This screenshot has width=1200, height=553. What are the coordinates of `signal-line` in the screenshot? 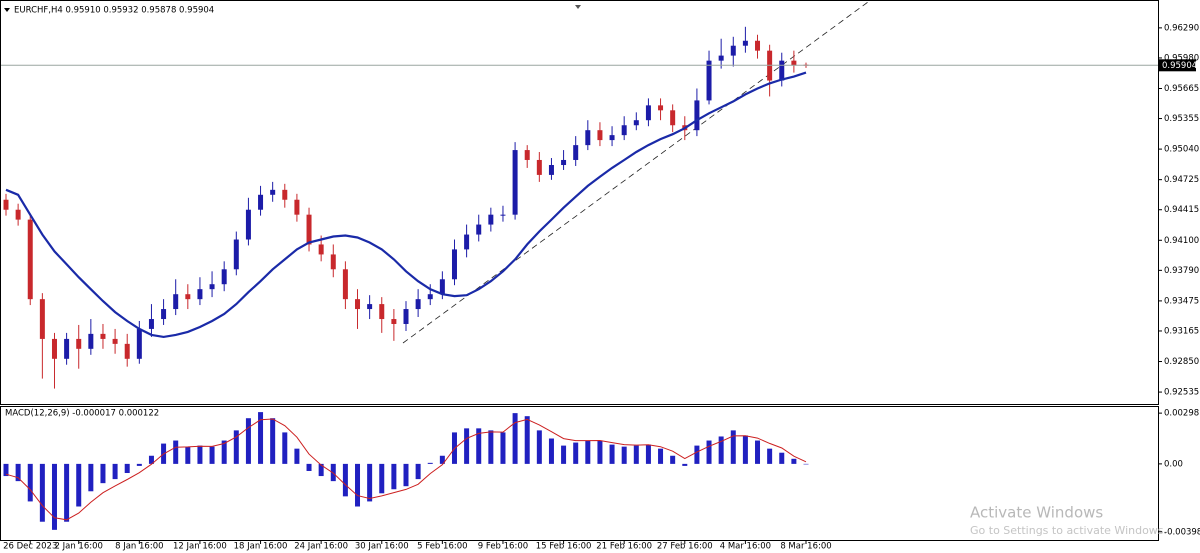 It's located at (406, 469).